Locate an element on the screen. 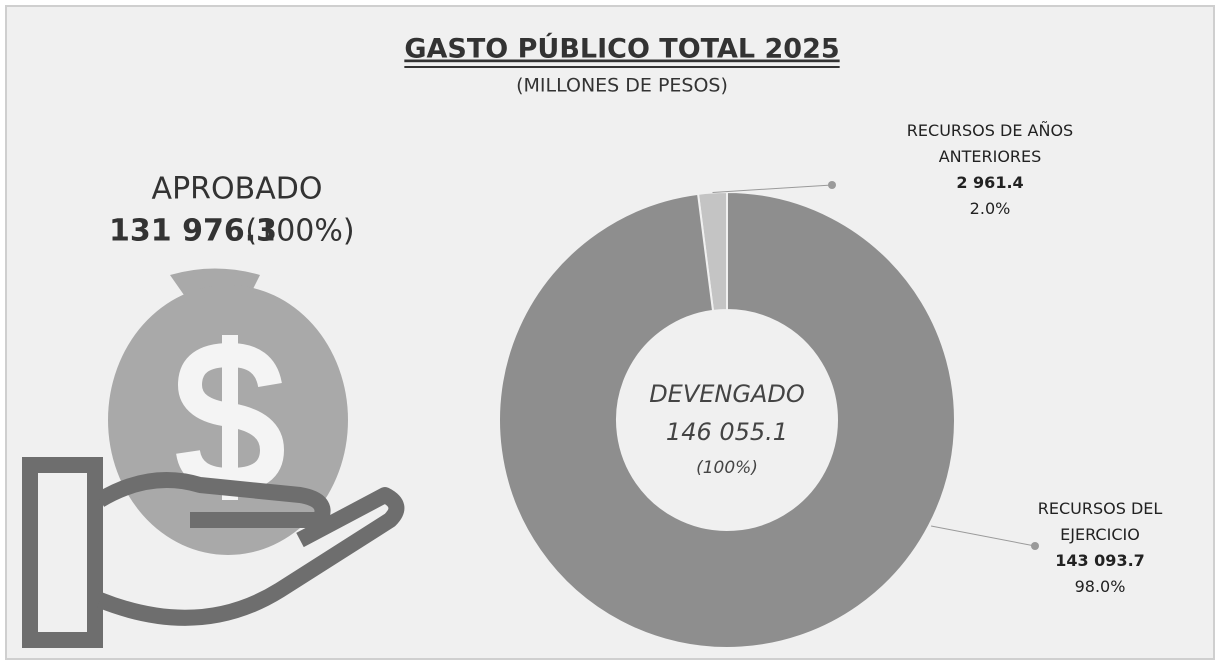 The width and height of the screenshot is (1220, 665). chart-subtitle: (MILLONES DE PESOS) is located at coordinates (622, 86).